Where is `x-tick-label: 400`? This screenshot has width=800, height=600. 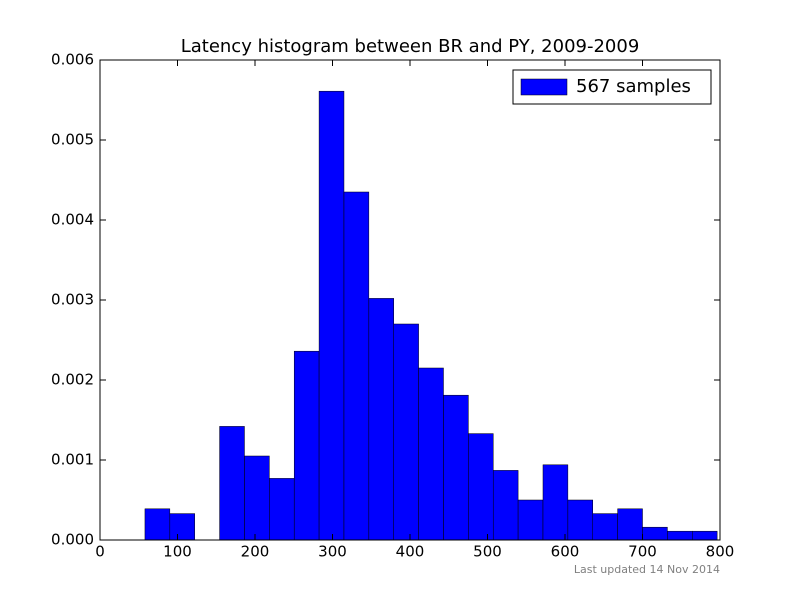
x-tick-label: 400 is located at coordinates (410, 552).